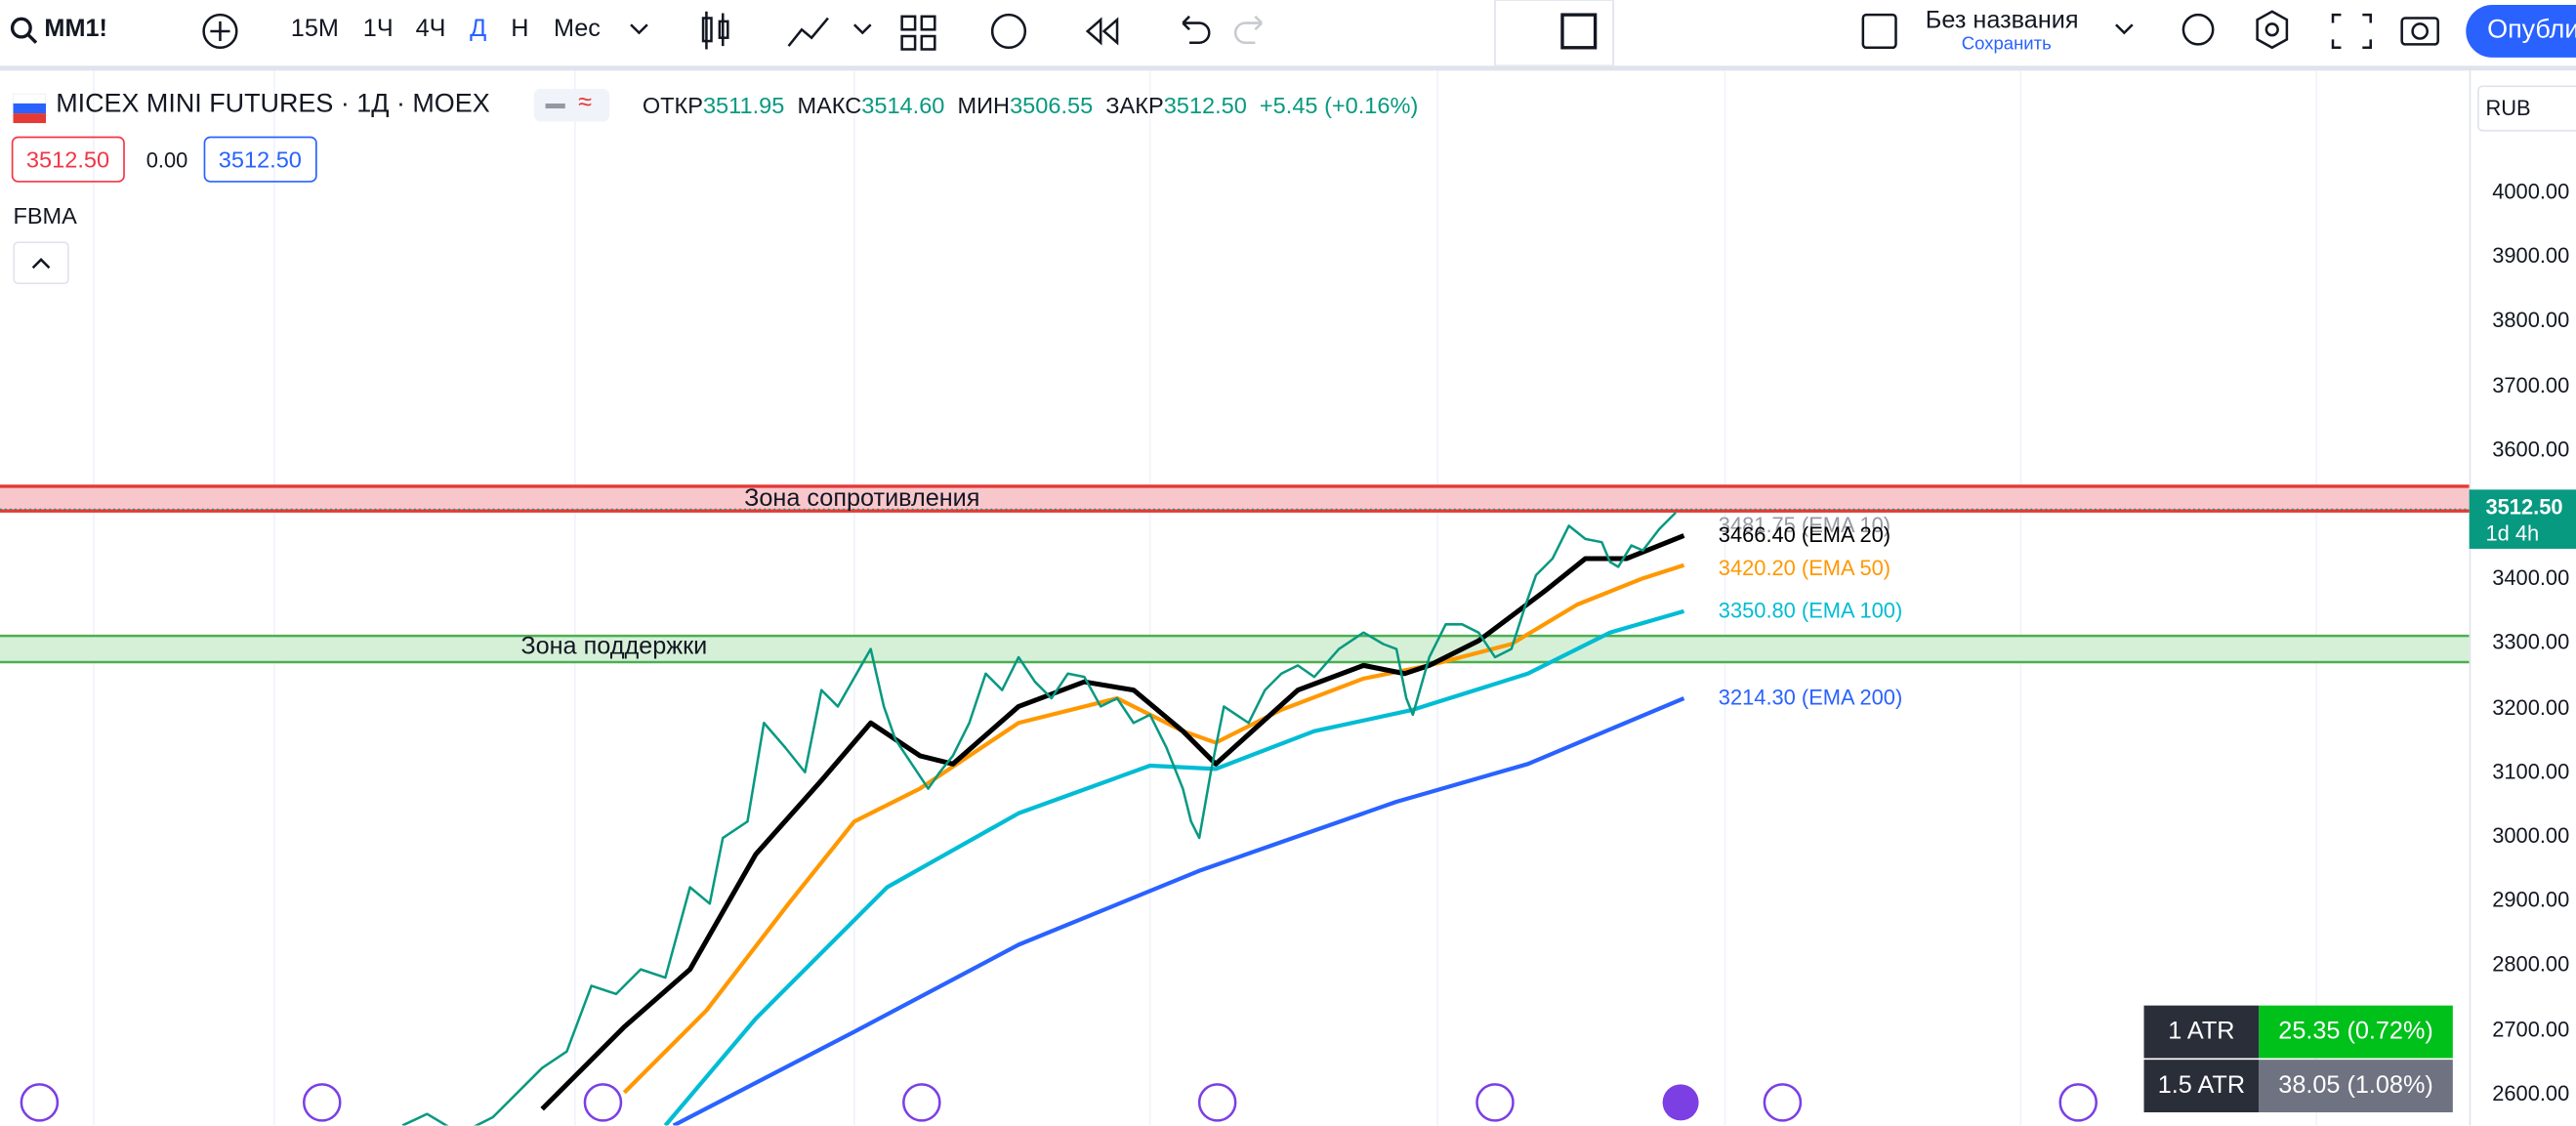 This screenshot has width=2576, height=1126. I want to click on collapse-button, so click(41, 263).